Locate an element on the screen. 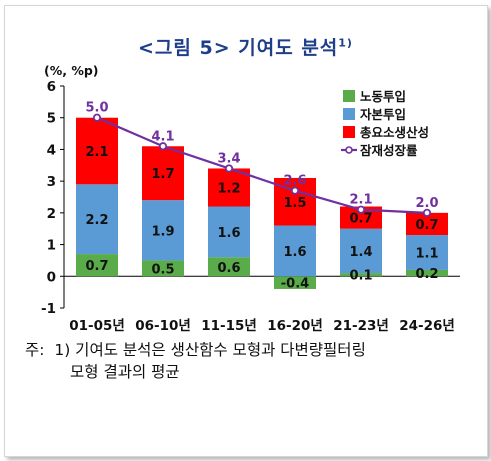 The height and width of the screenshot is (461, 491). bar-value-label-capital: 1.9 is located at coordinates (162, 231).